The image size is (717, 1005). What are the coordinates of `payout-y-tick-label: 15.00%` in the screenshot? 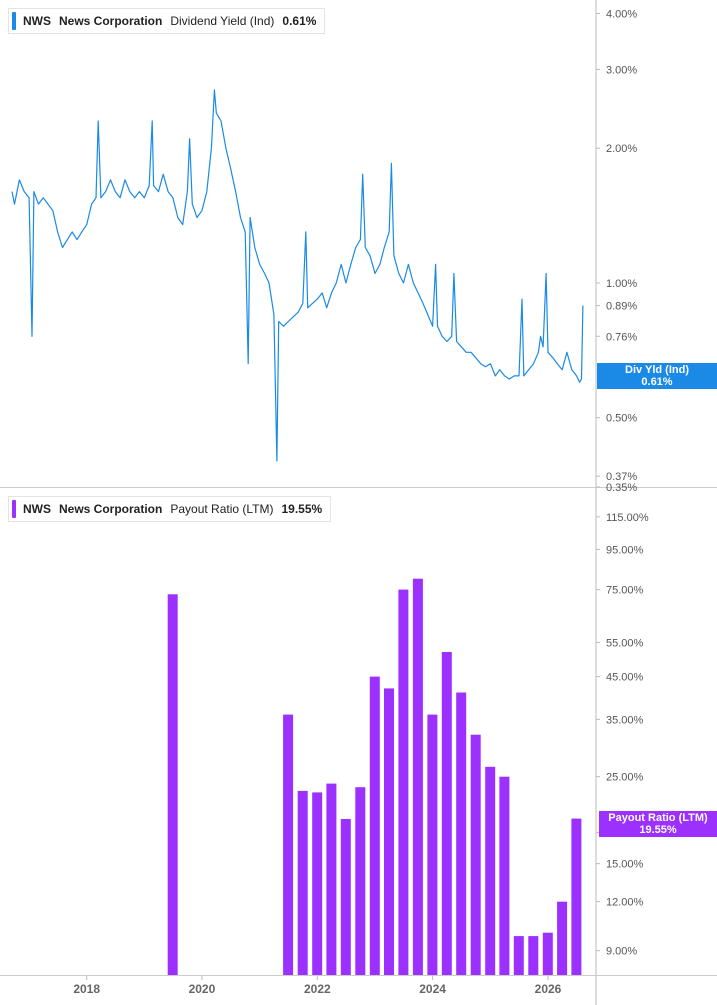 It's located at (625, 865).